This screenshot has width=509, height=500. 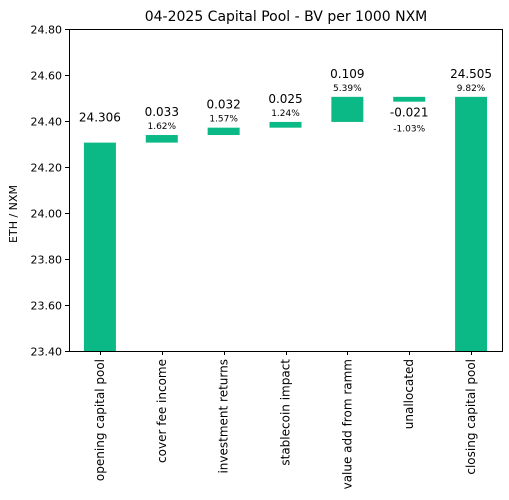 What do you see at coordinates (347, 424) in the screenshot?
I see `x-tick-label: value add from ramm` at bounding box center [347, 424].